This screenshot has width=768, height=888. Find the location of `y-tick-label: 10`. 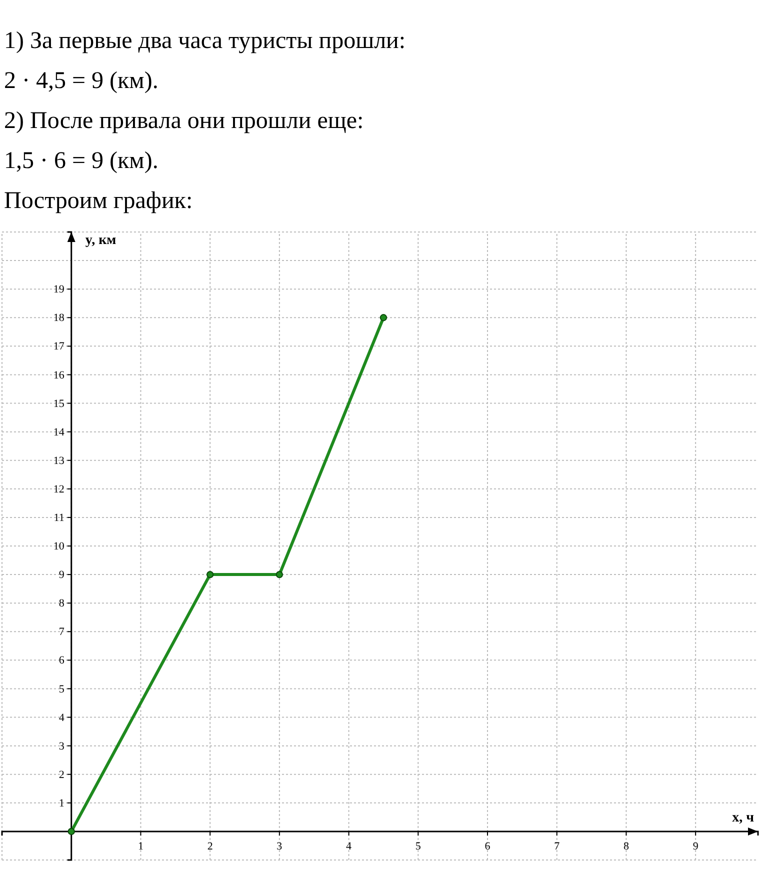

y-tick-label: 10 is located at coordinates (59, 546).